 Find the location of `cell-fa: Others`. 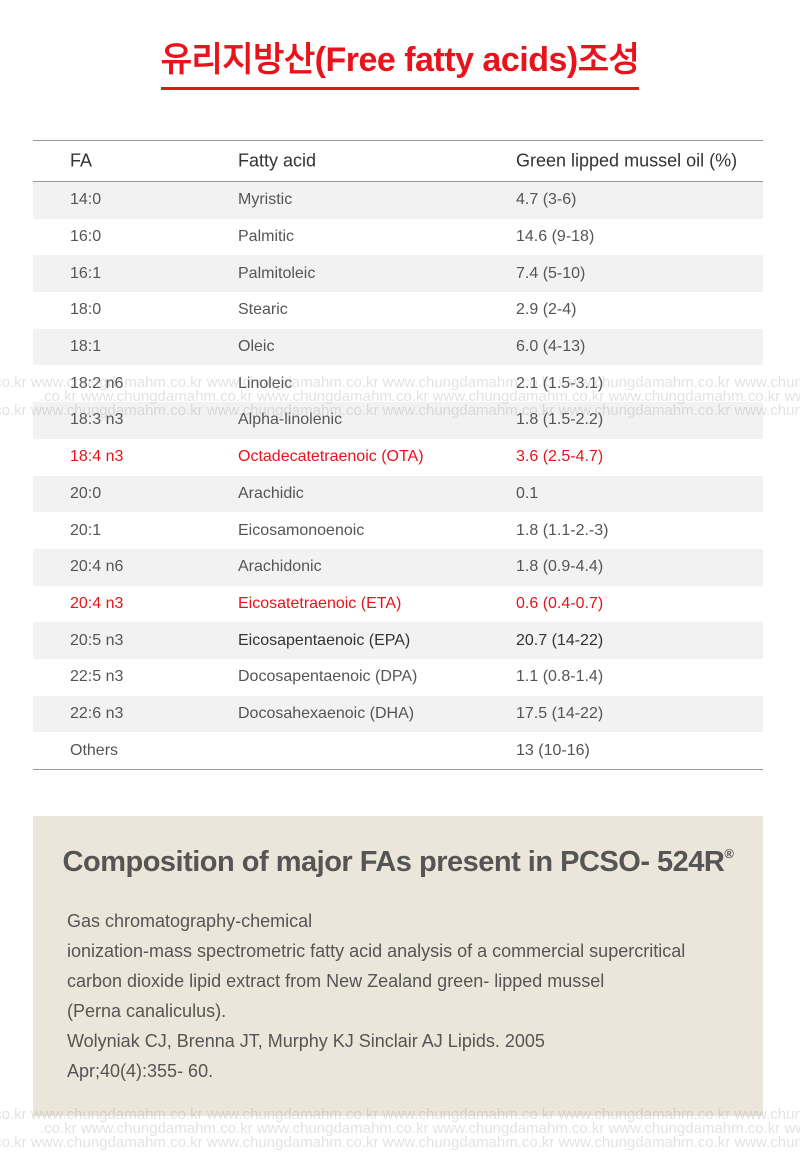

cell-fa: Others is located at coordinates (94, 750).